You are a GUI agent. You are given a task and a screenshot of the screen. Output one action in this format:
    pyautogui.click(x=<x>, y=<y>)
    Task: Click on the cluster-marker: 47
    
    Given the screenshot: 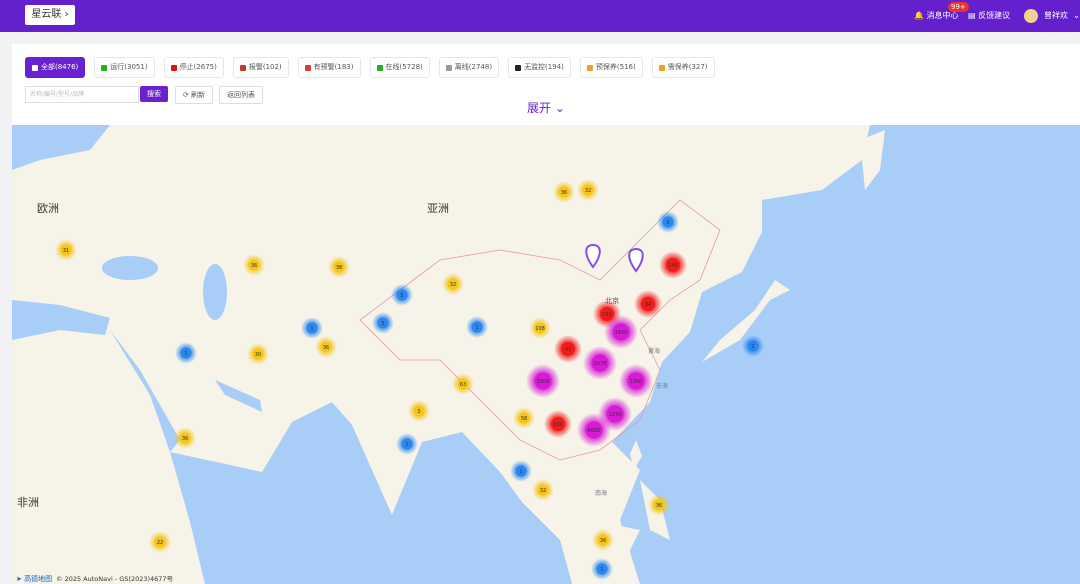 What is the action you would take?
    pyautogui.click(x=568, y=349)
    